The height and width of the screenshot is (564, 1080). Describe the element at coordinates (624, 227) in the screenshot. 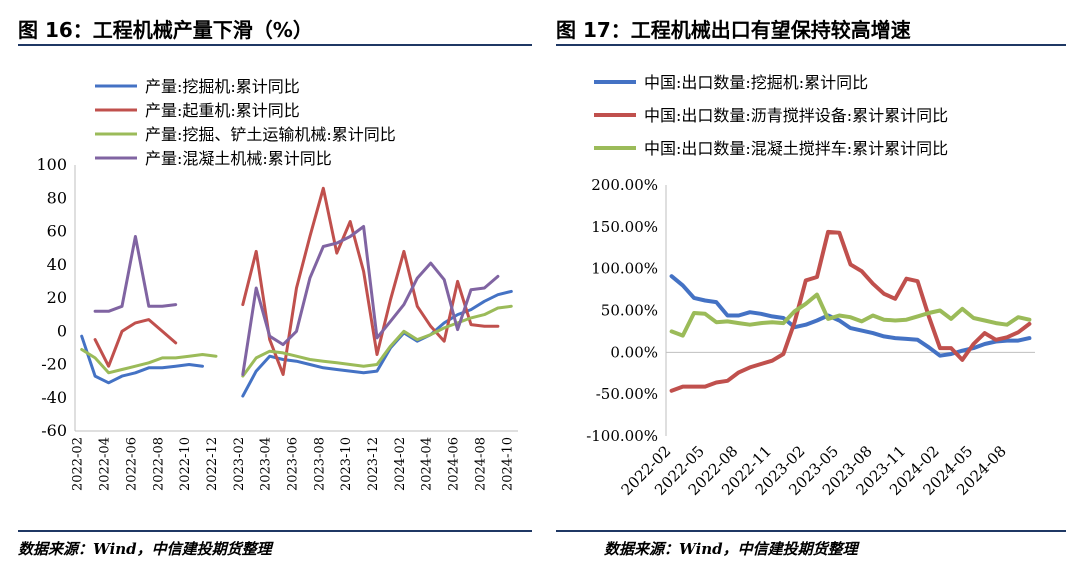

I see `y-tick-label: 150.00%` at that location.